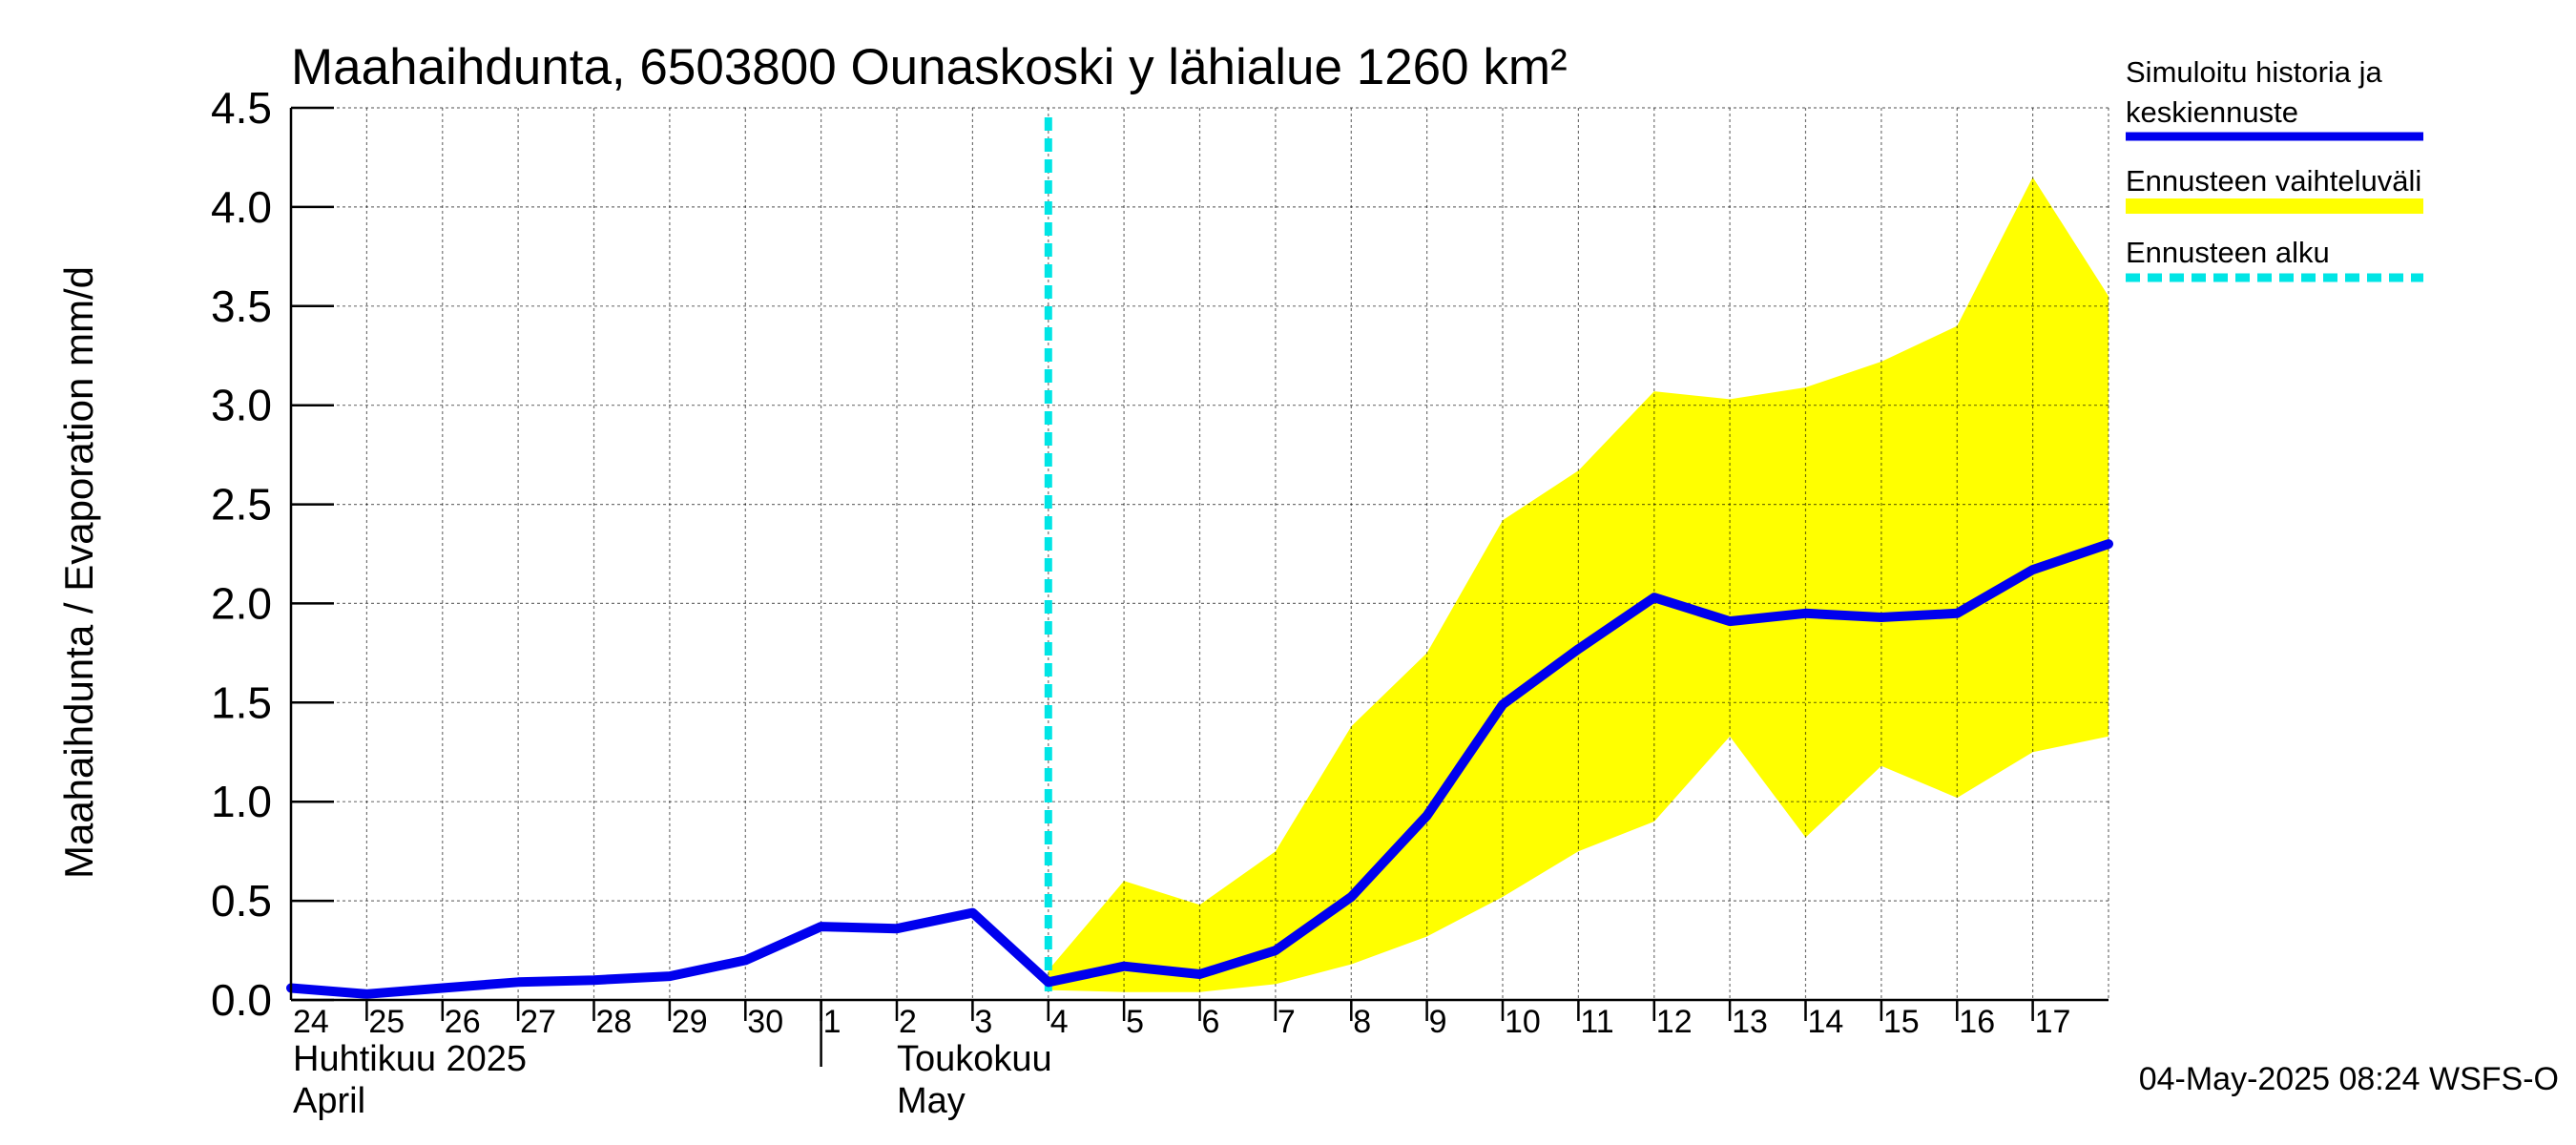 This screenshot has width=2576, height=1145. What do you see at coordinates (241, 1000) in the screenshot?
I see `y-tick-label: 0.0` at bounding box center [241, 1000].